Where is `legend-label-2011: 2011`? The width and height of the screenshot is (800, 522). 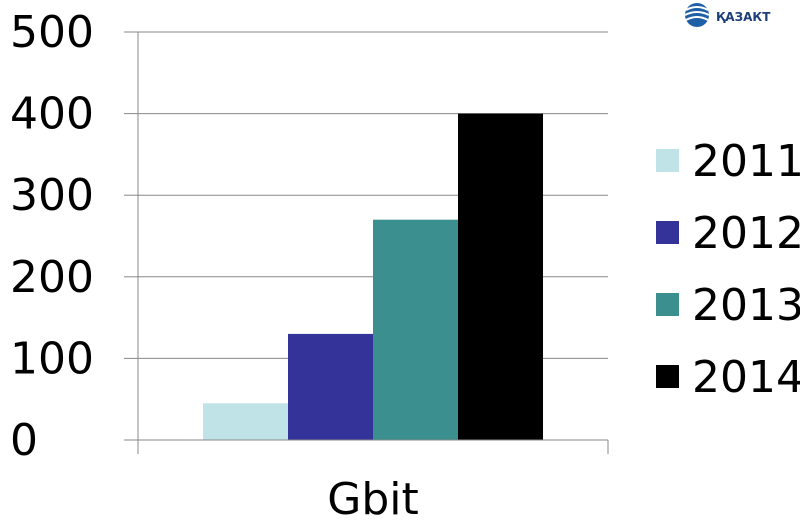
legend-label-2011: 2011 is located at coordinates (746, 161).